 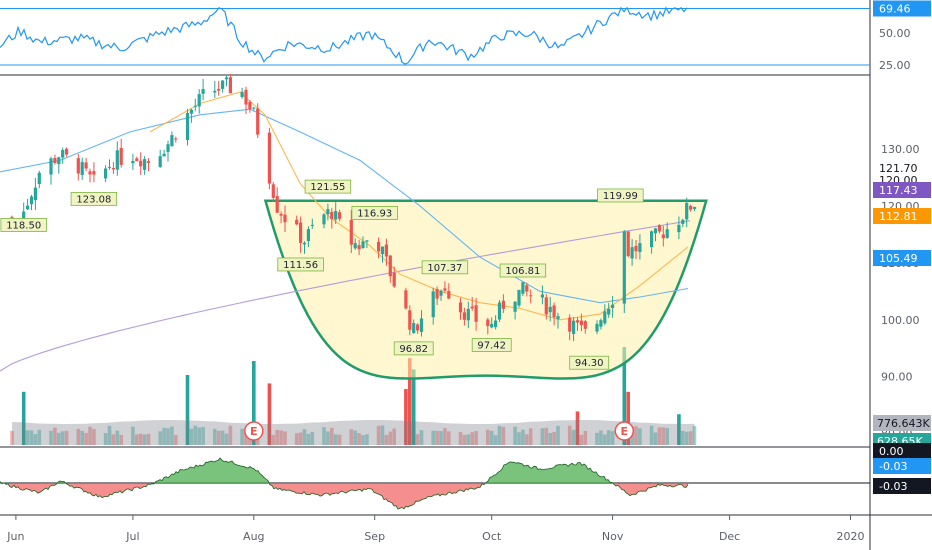 I want to click on macd-negative-area, so click(x=344, y=496).